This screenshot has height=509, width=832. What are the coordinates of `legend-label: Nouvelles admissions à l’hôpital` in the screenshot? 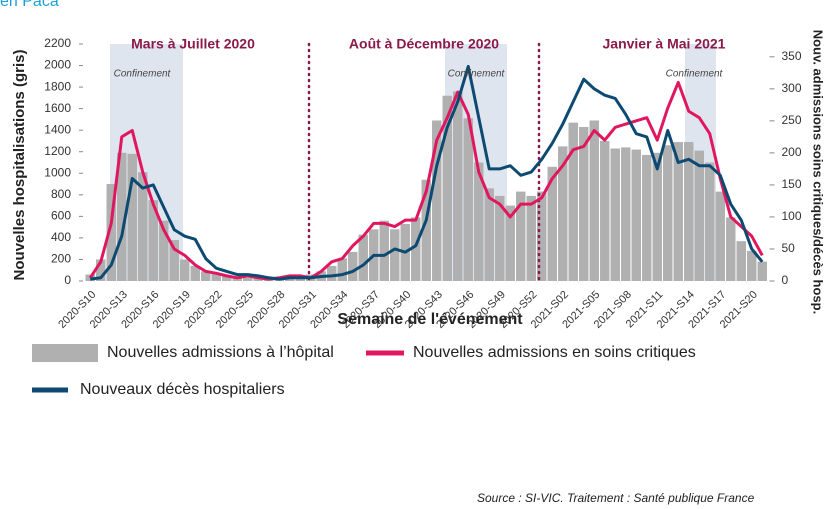 It's located at (220, 352).